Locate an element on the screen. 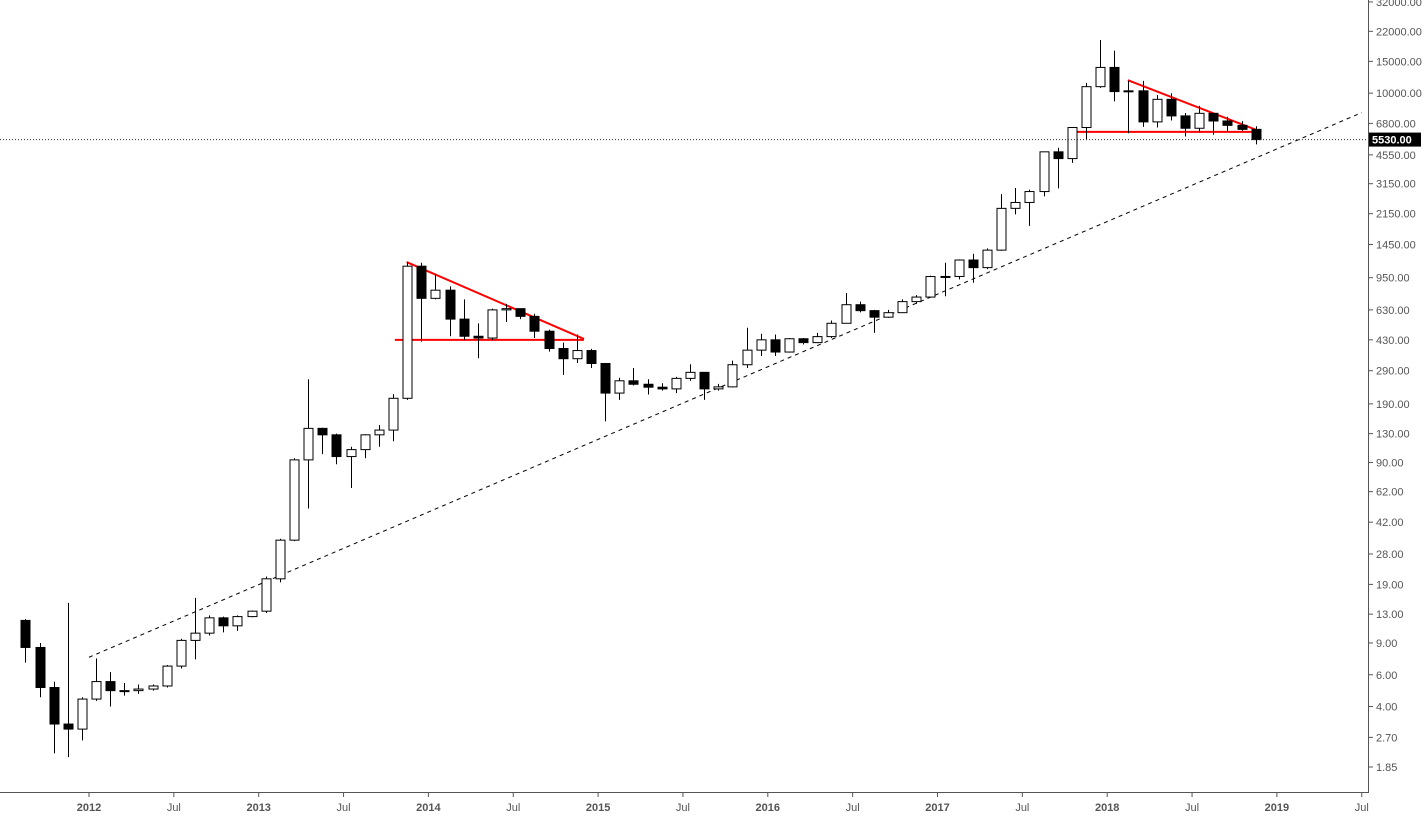 This screenshot has height=818, width=1427. y-tick-label: 4.00 is located at coordinates (1386, 708).